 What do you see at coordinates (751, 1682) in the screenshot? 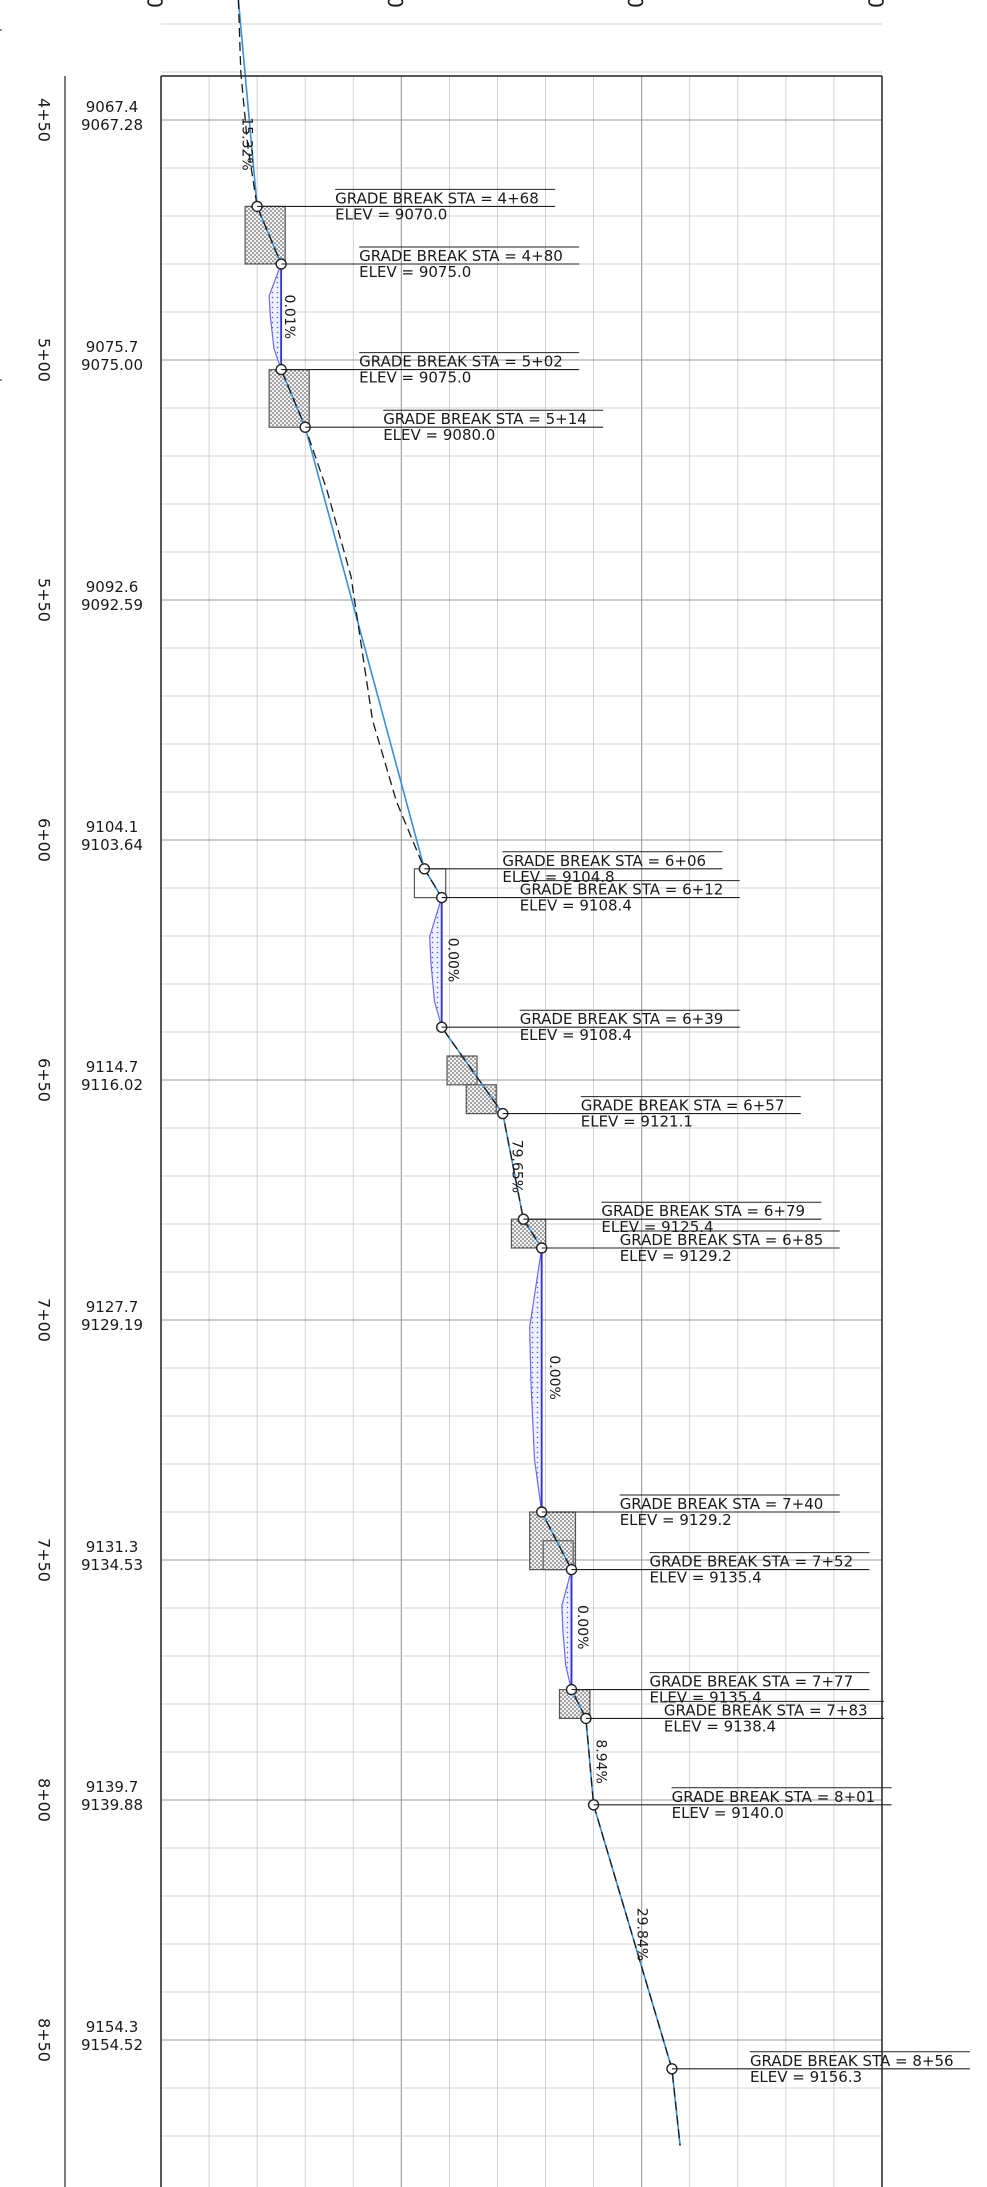
I see `grade-break-station: GRADE BREAK STA = 7+77` at bounding box center [751, 1682].